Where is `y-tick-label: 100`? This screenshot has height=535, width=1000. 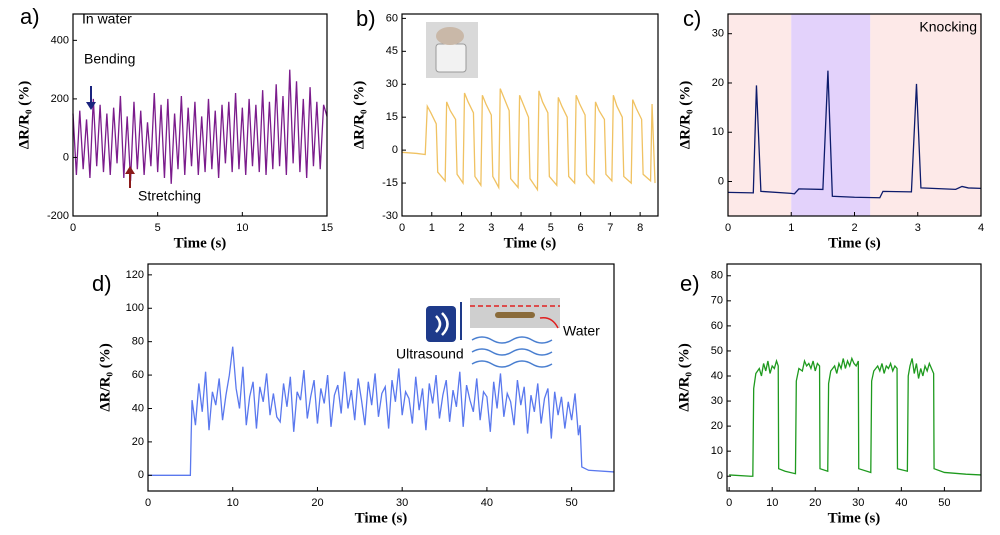
y-tick-label: 100 is located at coordinates (135, 308).